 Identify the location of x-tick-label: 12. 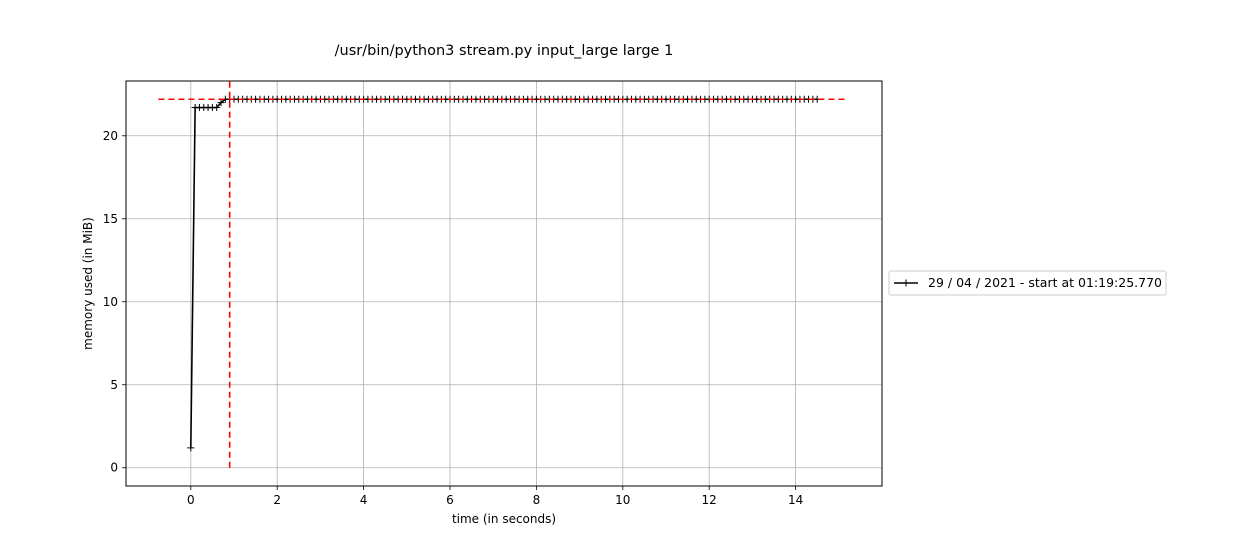
(709, 500).